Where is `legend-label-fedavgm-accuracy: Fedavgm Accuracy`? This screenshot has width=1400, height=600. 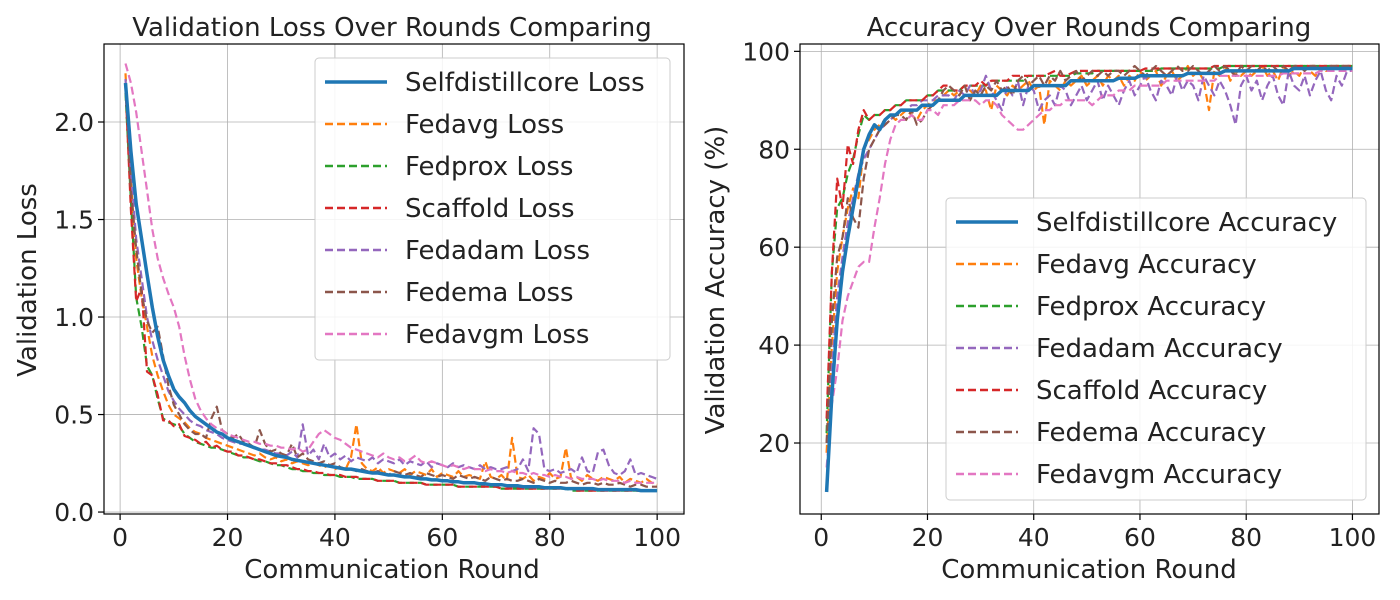 legend-label-fedavgm-accuracy: Fedavgm Accuracy is located at coordinates (1159, 475).